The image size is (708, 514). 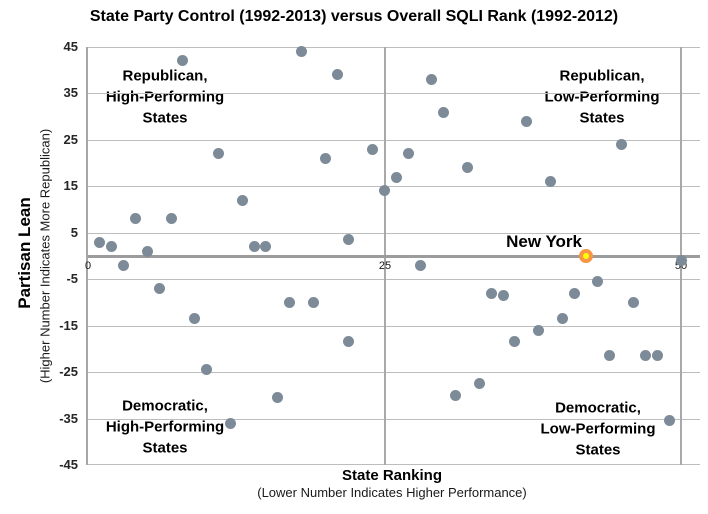 I want to click on x-axis-tick-label: 0, so click(x=88, y=266).